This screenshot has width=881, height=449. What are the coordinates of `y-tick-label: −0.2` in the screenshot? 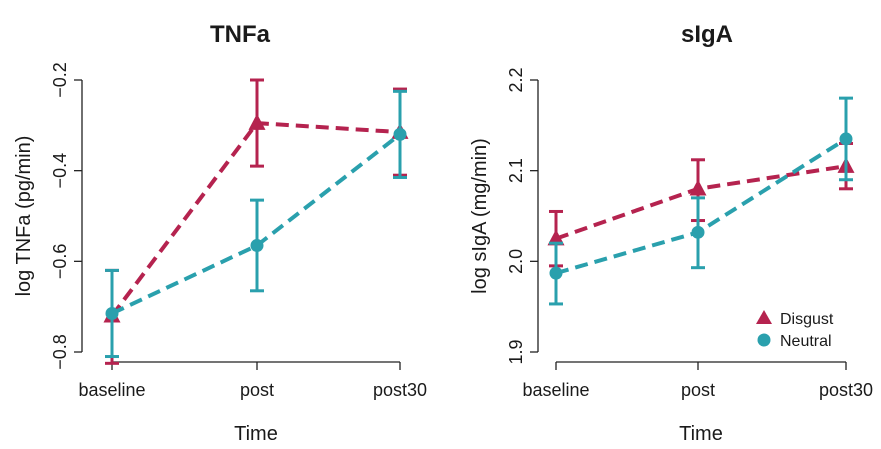 It's located at (60, 80).